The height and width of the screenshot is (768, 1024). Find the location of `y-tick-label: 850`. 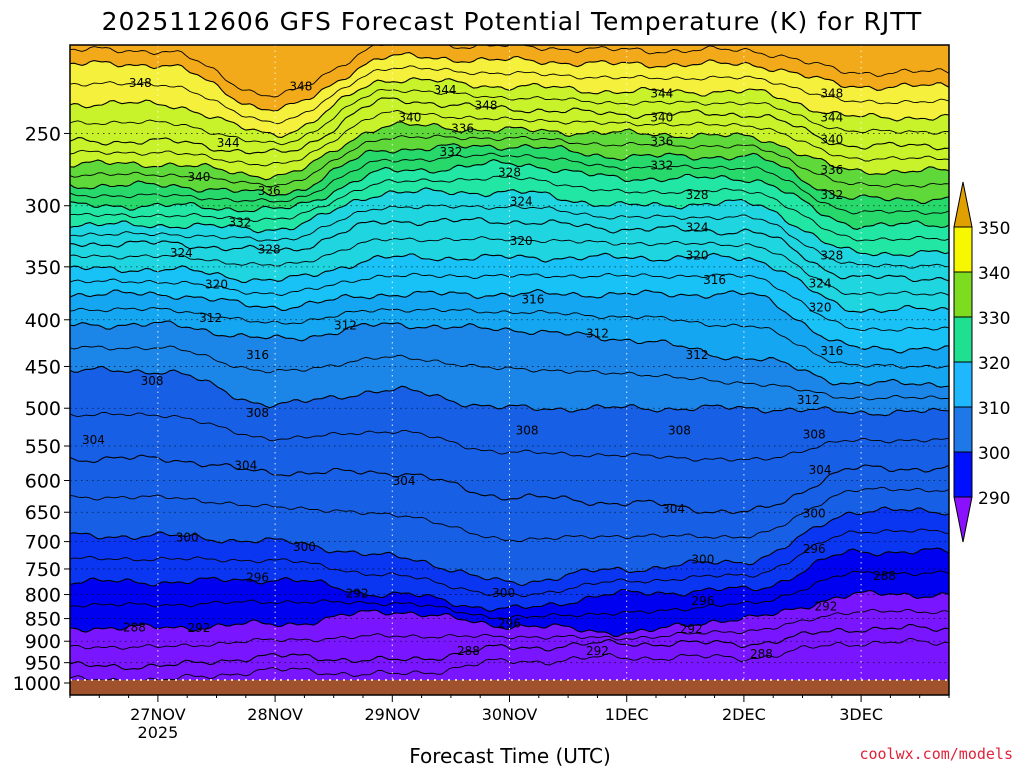

y-tick-label: 850 is located at coordinates (43, 620).